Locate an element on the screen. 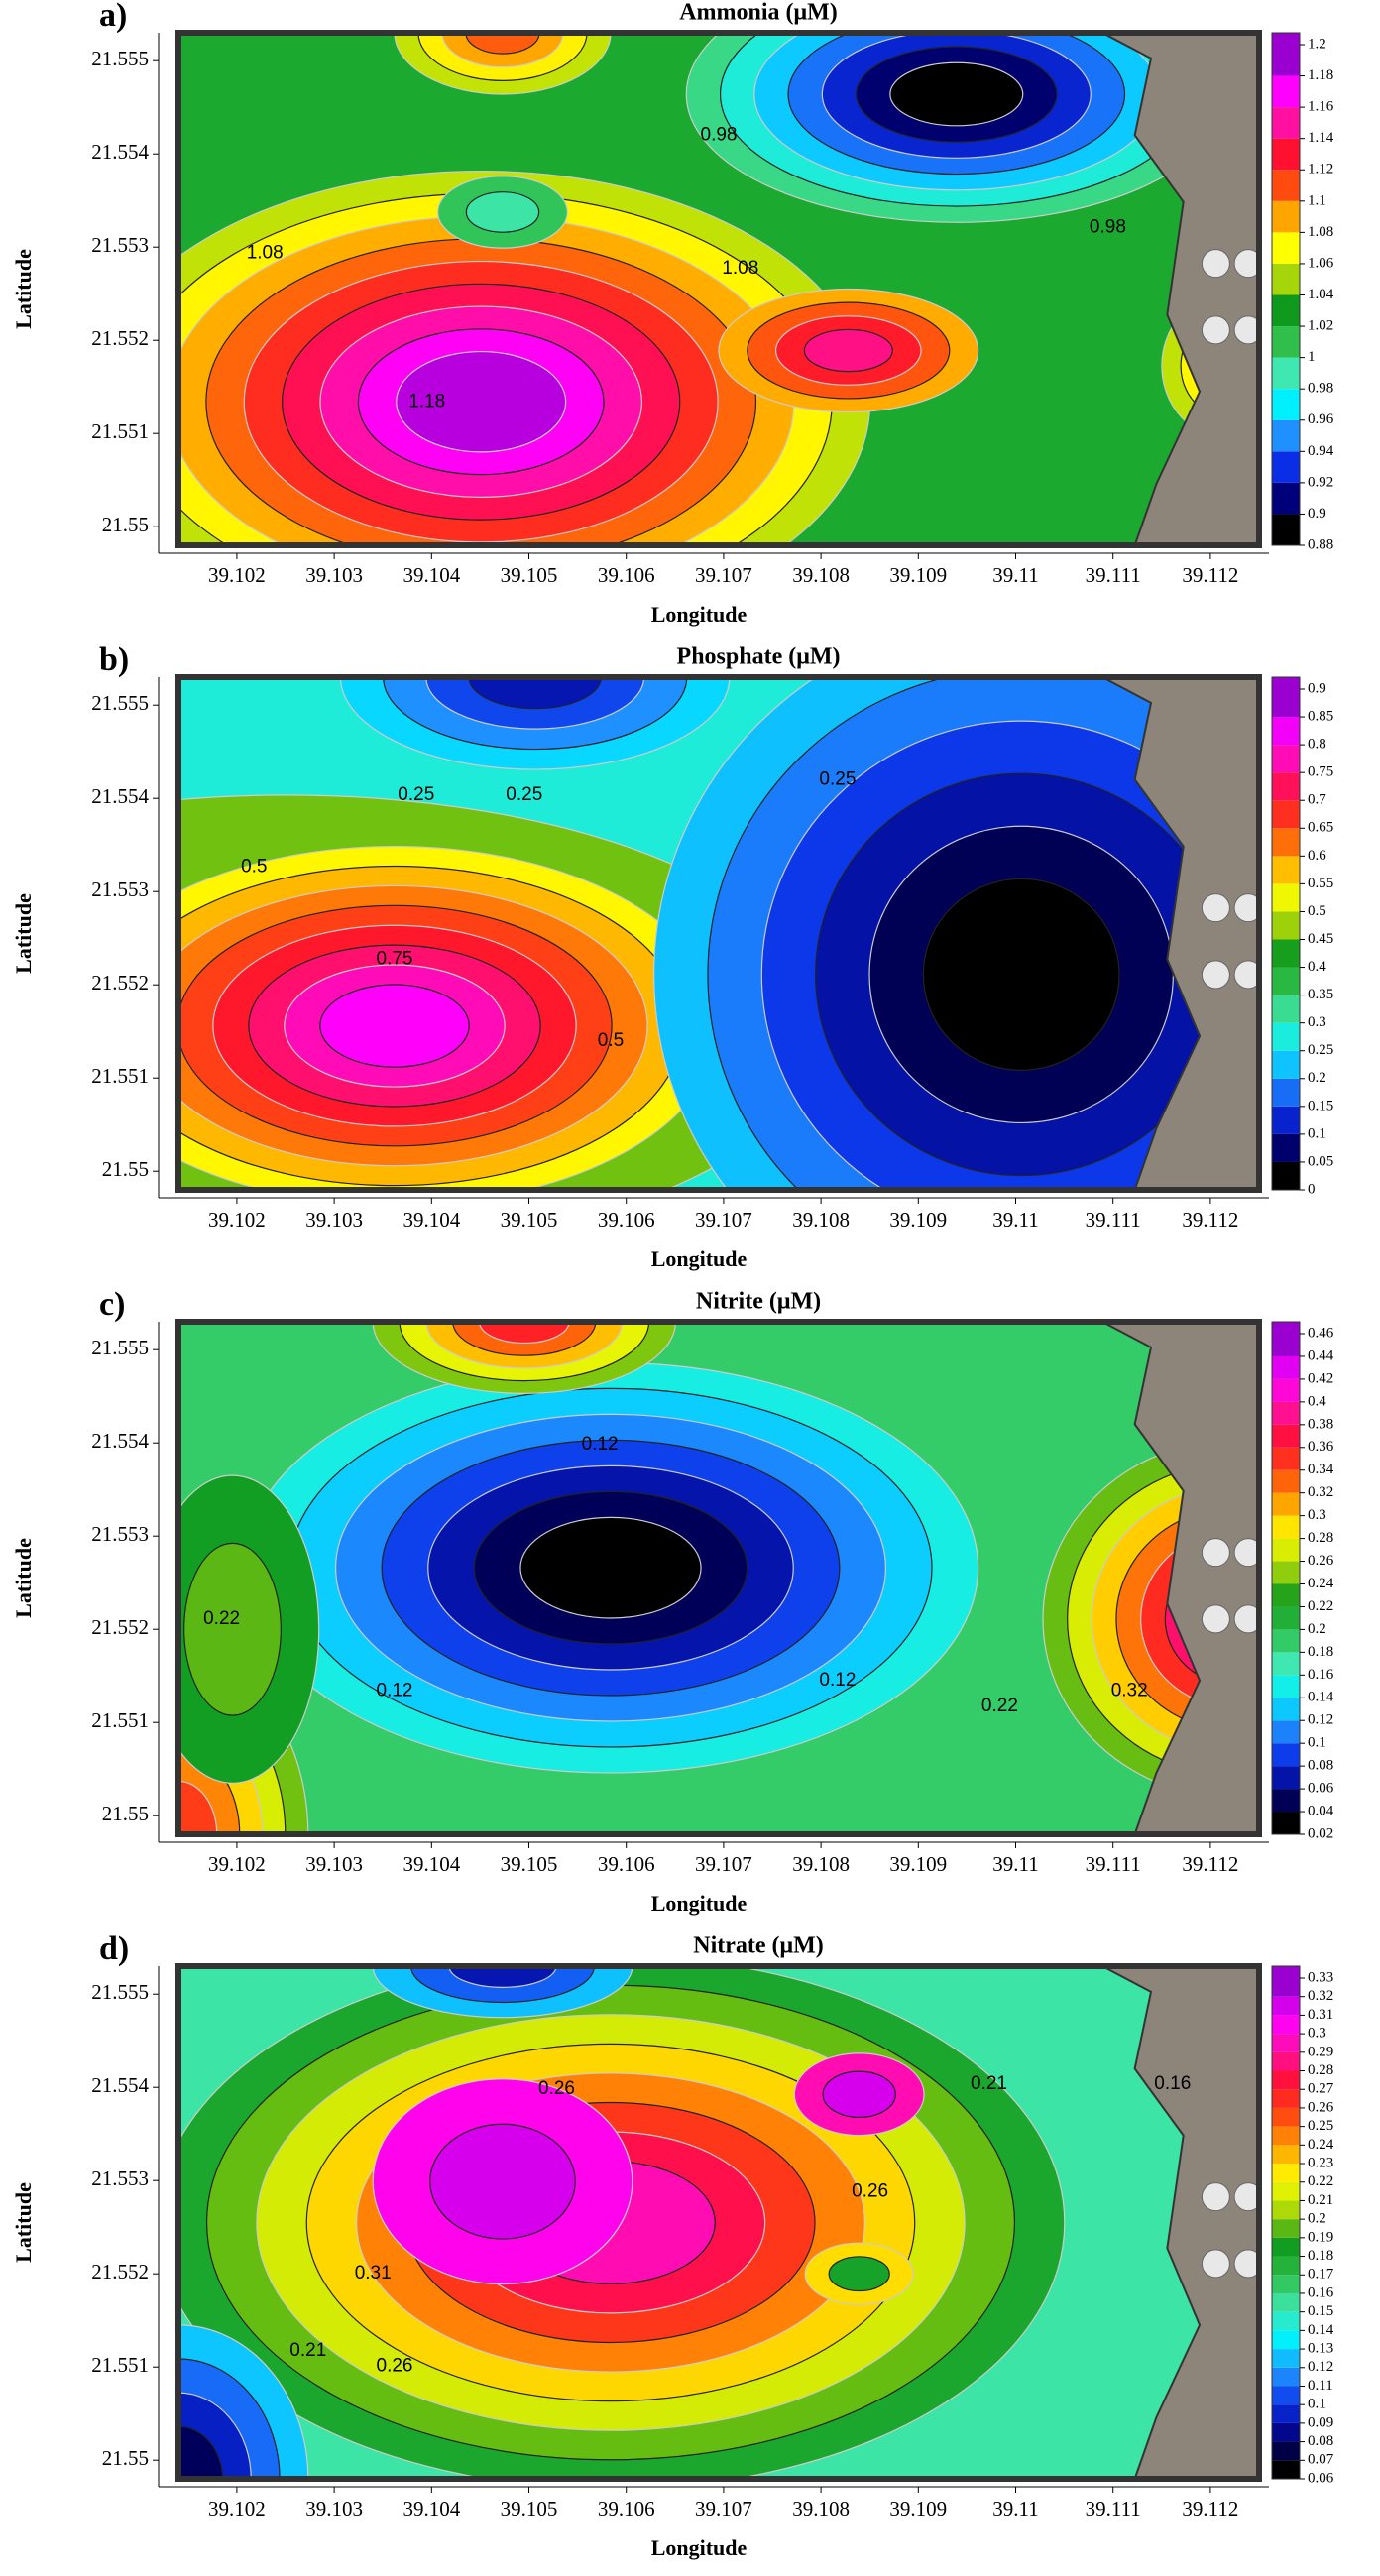  contour-label: 0.12 is located at coordinates (395, 1690).